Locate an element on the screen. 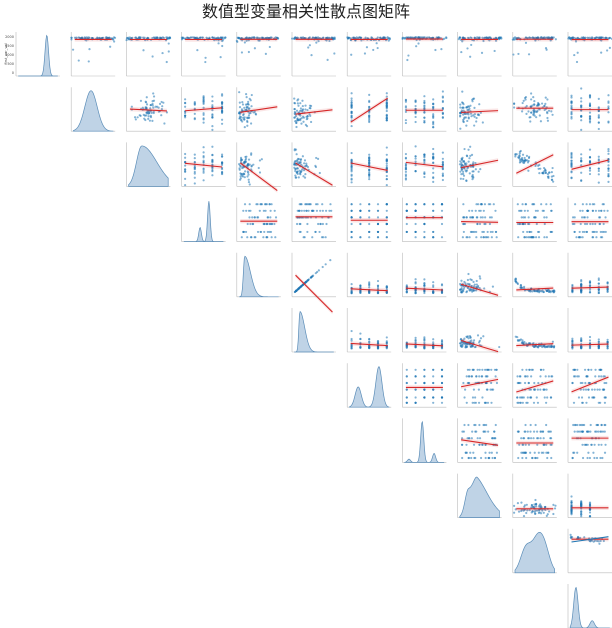  chart-title: 数值型变量相关性散点图矩阵 is located at coordinates (305, 11).